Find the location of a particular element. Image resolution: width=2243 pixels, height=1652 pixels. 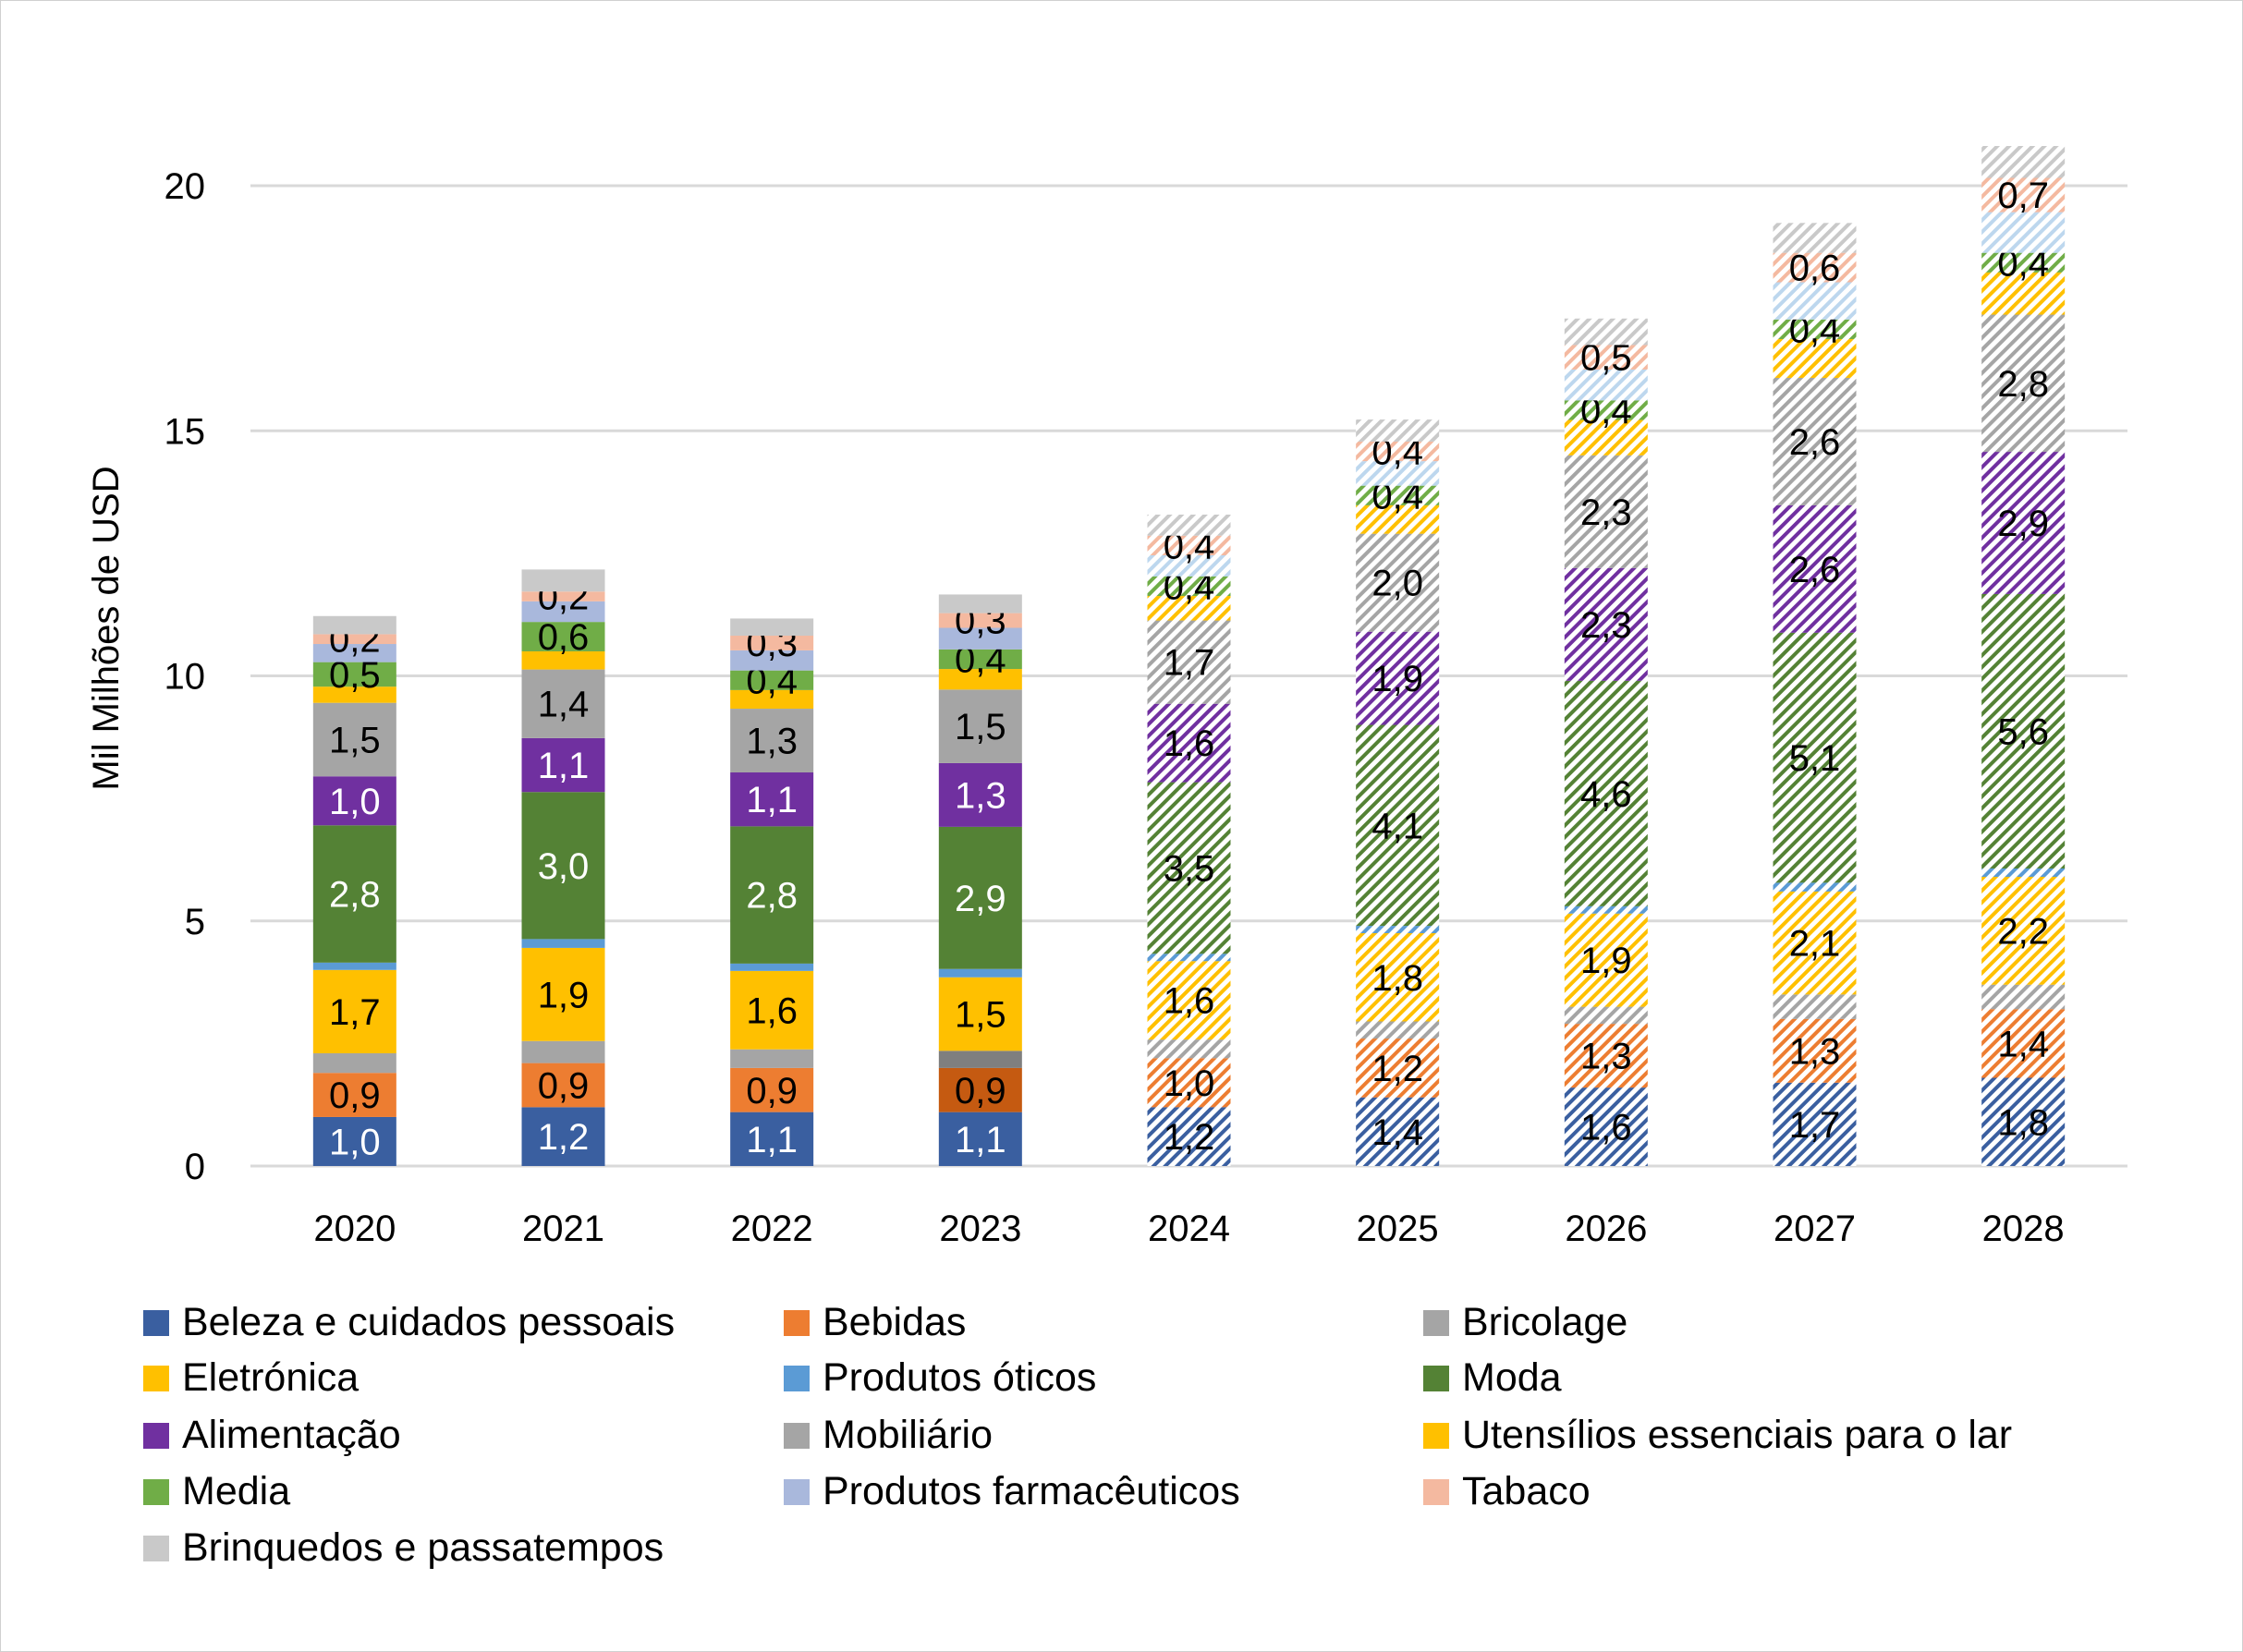

data-label: 2,9 is located at coordinates (2023, 524).